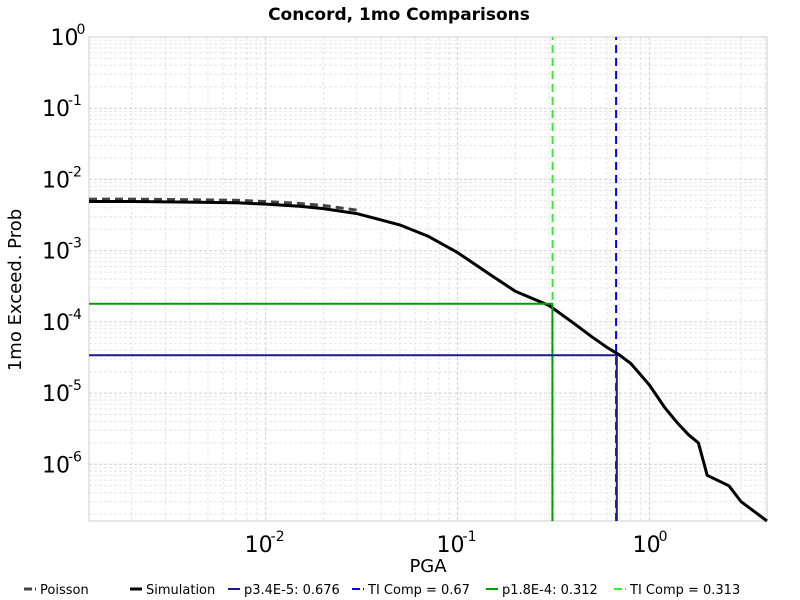 Image resolution: width=800 pixels, height=600 pixels. I want to click on y-tick-label: 10⁻⁴, so click(62, 321).